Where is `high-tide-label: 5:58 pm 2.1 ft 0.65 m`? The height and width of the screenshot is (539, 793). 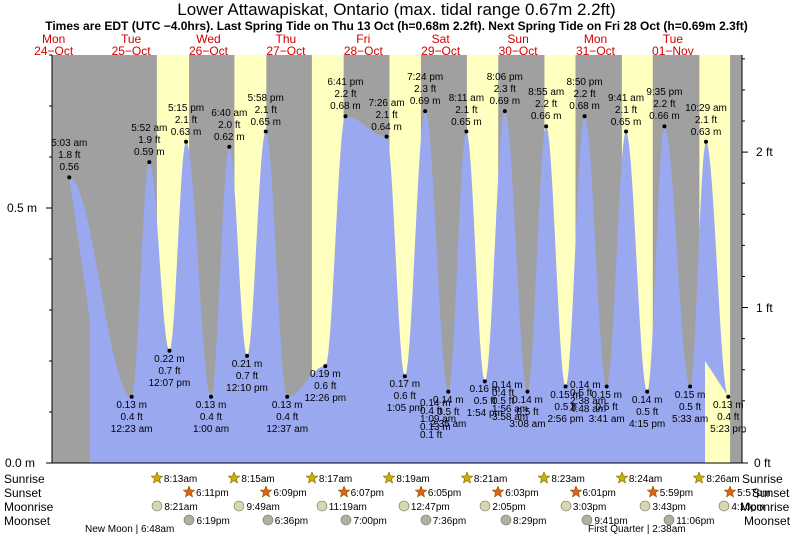 high-tide-label: 5:58 pm 2.1 ft 0.65 m is located at coordinates (266, 111).